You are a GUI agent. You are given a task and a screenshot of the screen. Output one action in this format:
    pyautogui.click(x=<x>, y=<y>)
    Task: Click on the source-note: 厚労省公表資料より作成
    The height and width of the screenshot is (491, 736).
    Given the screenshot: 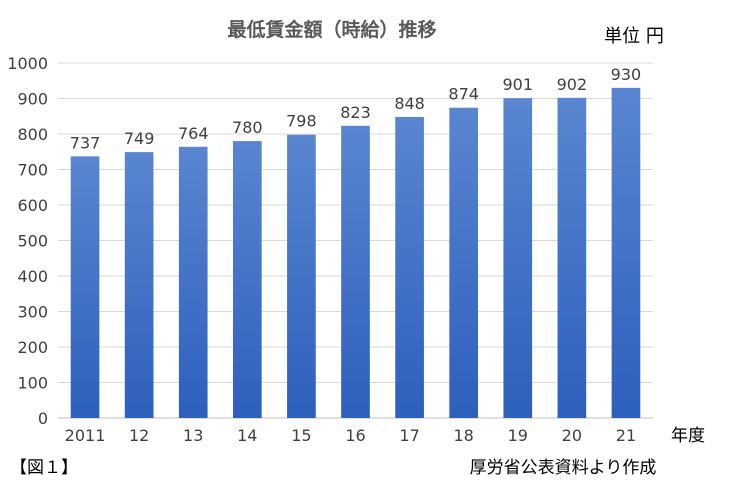 What is the action you would take?
    pyautogui.click(x=563, y=468)
    